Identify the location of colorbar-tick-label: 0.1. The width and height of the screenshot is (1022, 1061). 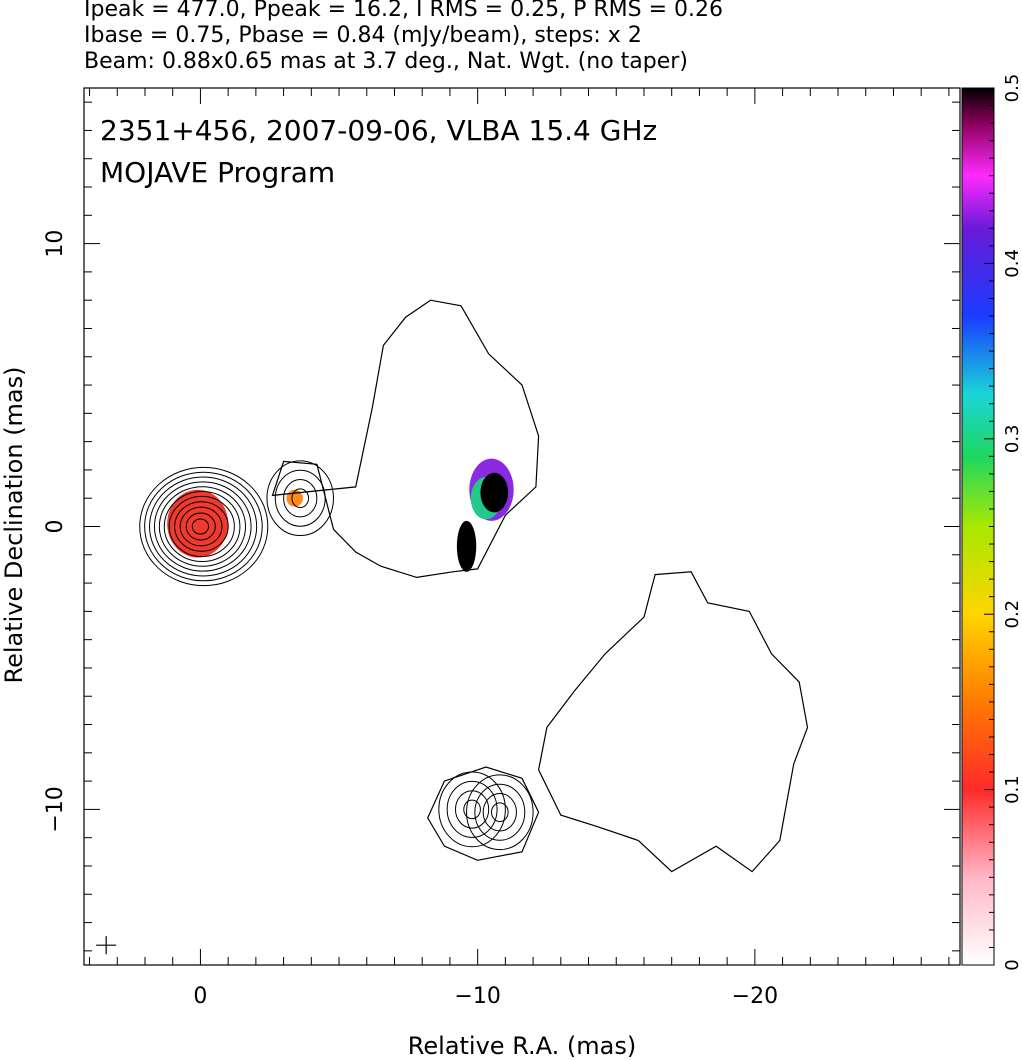
(1012, 789).